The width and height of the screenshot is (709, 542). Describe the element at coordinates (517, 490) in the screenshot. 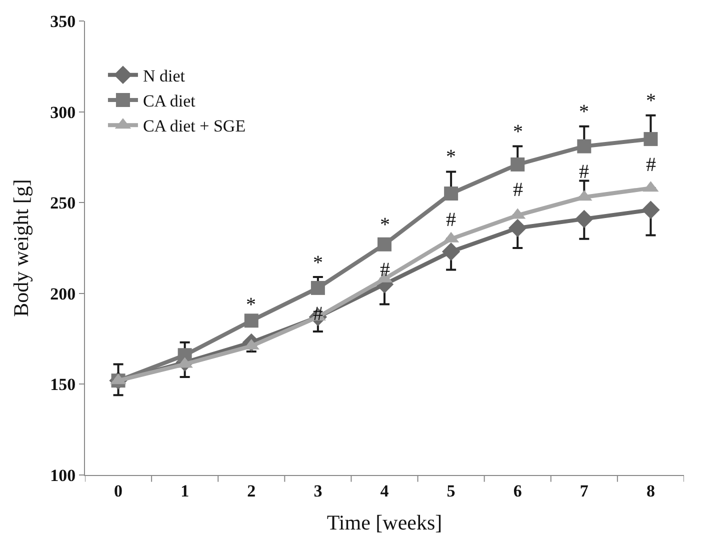

I see `x-tick-label: 6` at that location.